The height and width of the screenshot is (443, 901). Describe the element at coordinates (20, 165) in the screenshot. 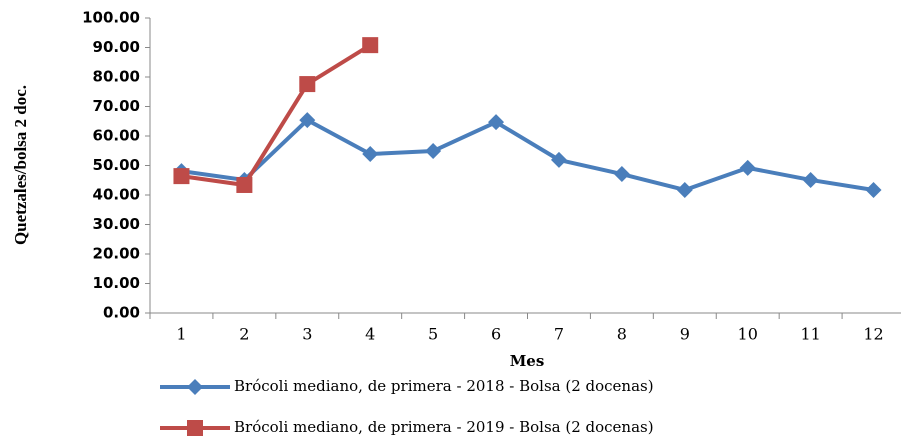

I see `y-axis-title: Quetzales/bolsa 2 doc.` at that location.